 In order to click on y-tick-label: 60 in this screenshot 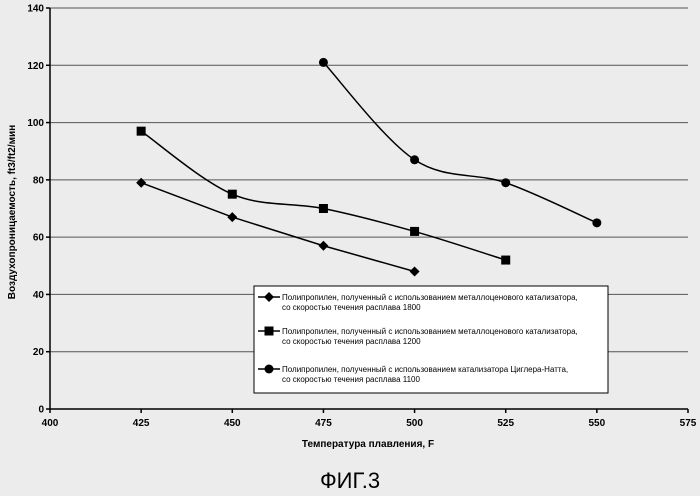, I will do `click(39, 238)`.